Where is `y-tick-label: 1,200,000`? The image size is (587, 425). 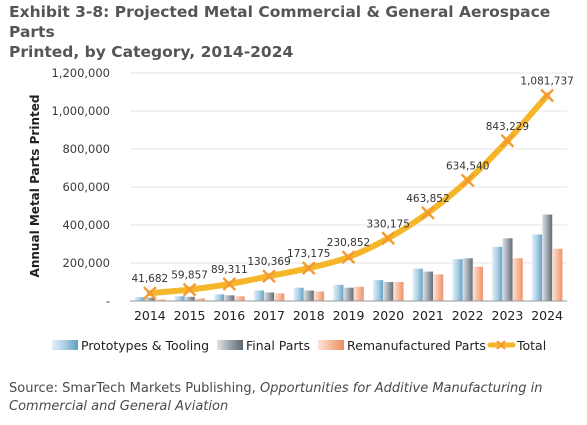
y-tick-label: 1,200,000 is located at coordinates (80, 73).